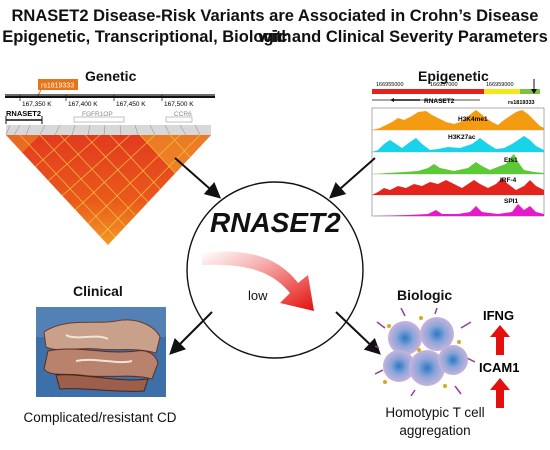 The image size is (550, 450). I want to click on clinical-heading: Clinical, so click(98, 291).